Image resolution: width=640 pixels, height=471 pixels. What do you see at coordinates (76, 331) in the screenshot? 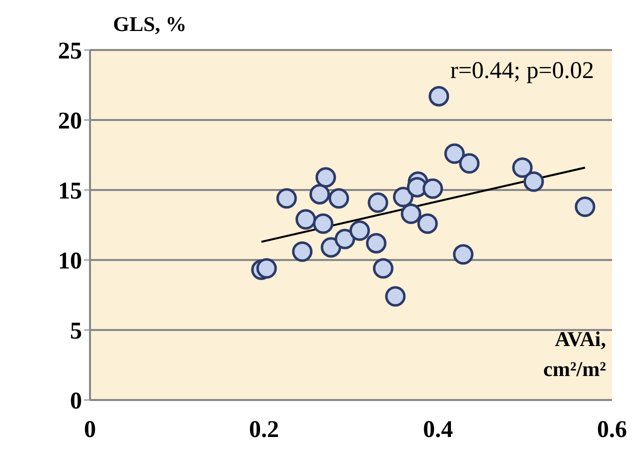
I see `y-tick-label: 5` at bounding box center [76, 331].